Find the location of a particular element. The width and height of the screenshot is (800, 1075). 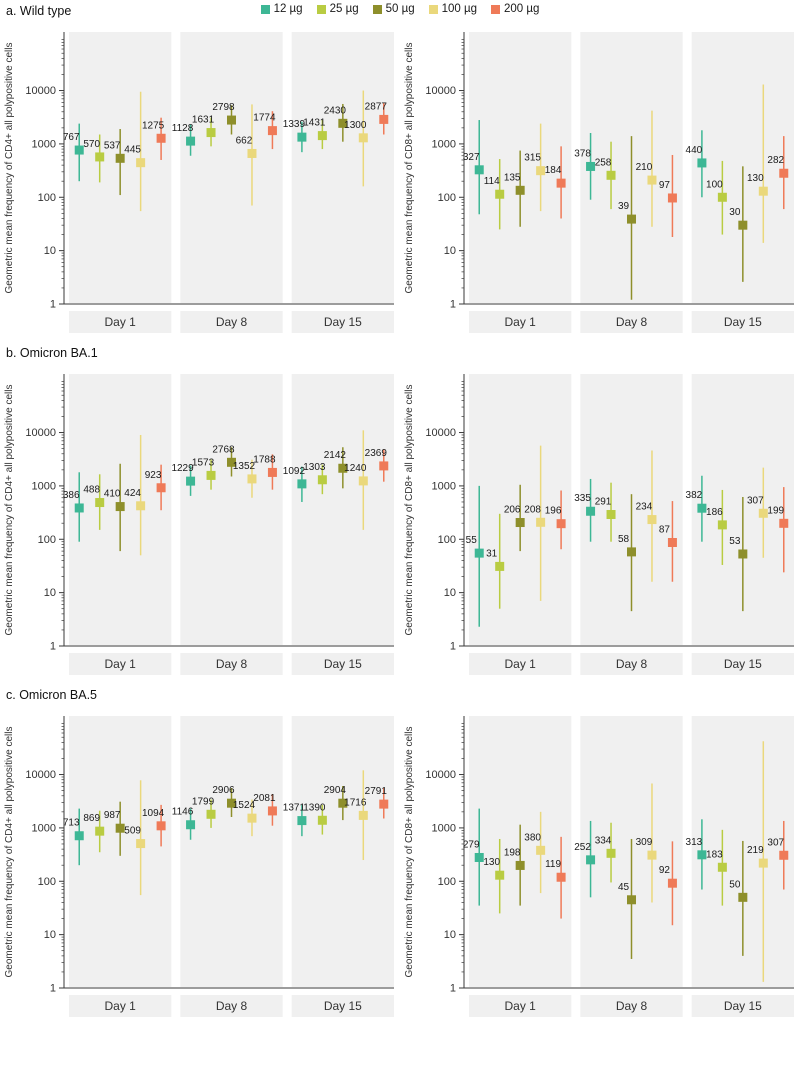

legend-label: 50 µg is located at coordinates (400, 9).